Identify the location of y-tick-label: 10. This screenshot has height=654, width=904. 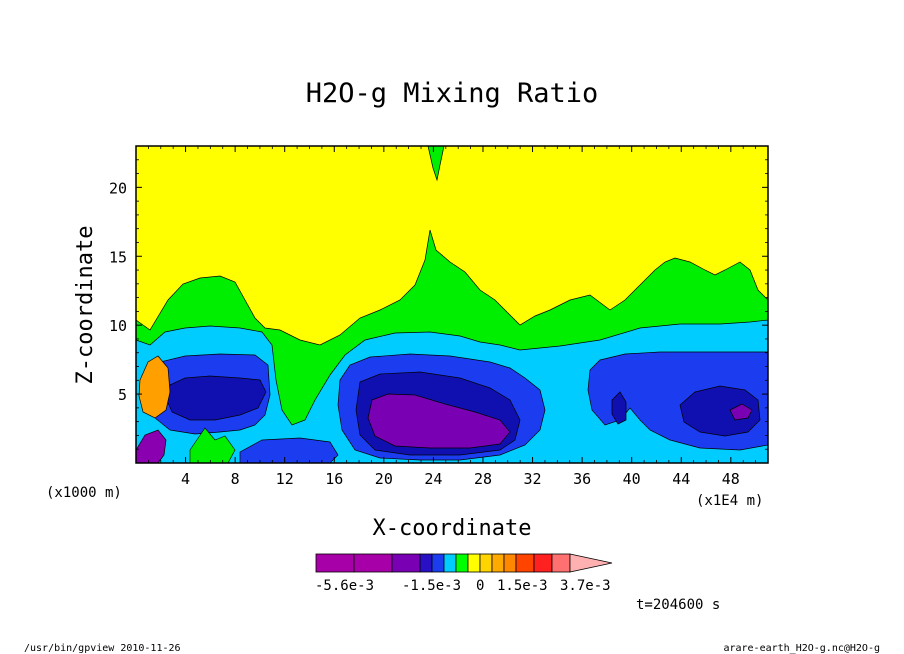
(118, 326).